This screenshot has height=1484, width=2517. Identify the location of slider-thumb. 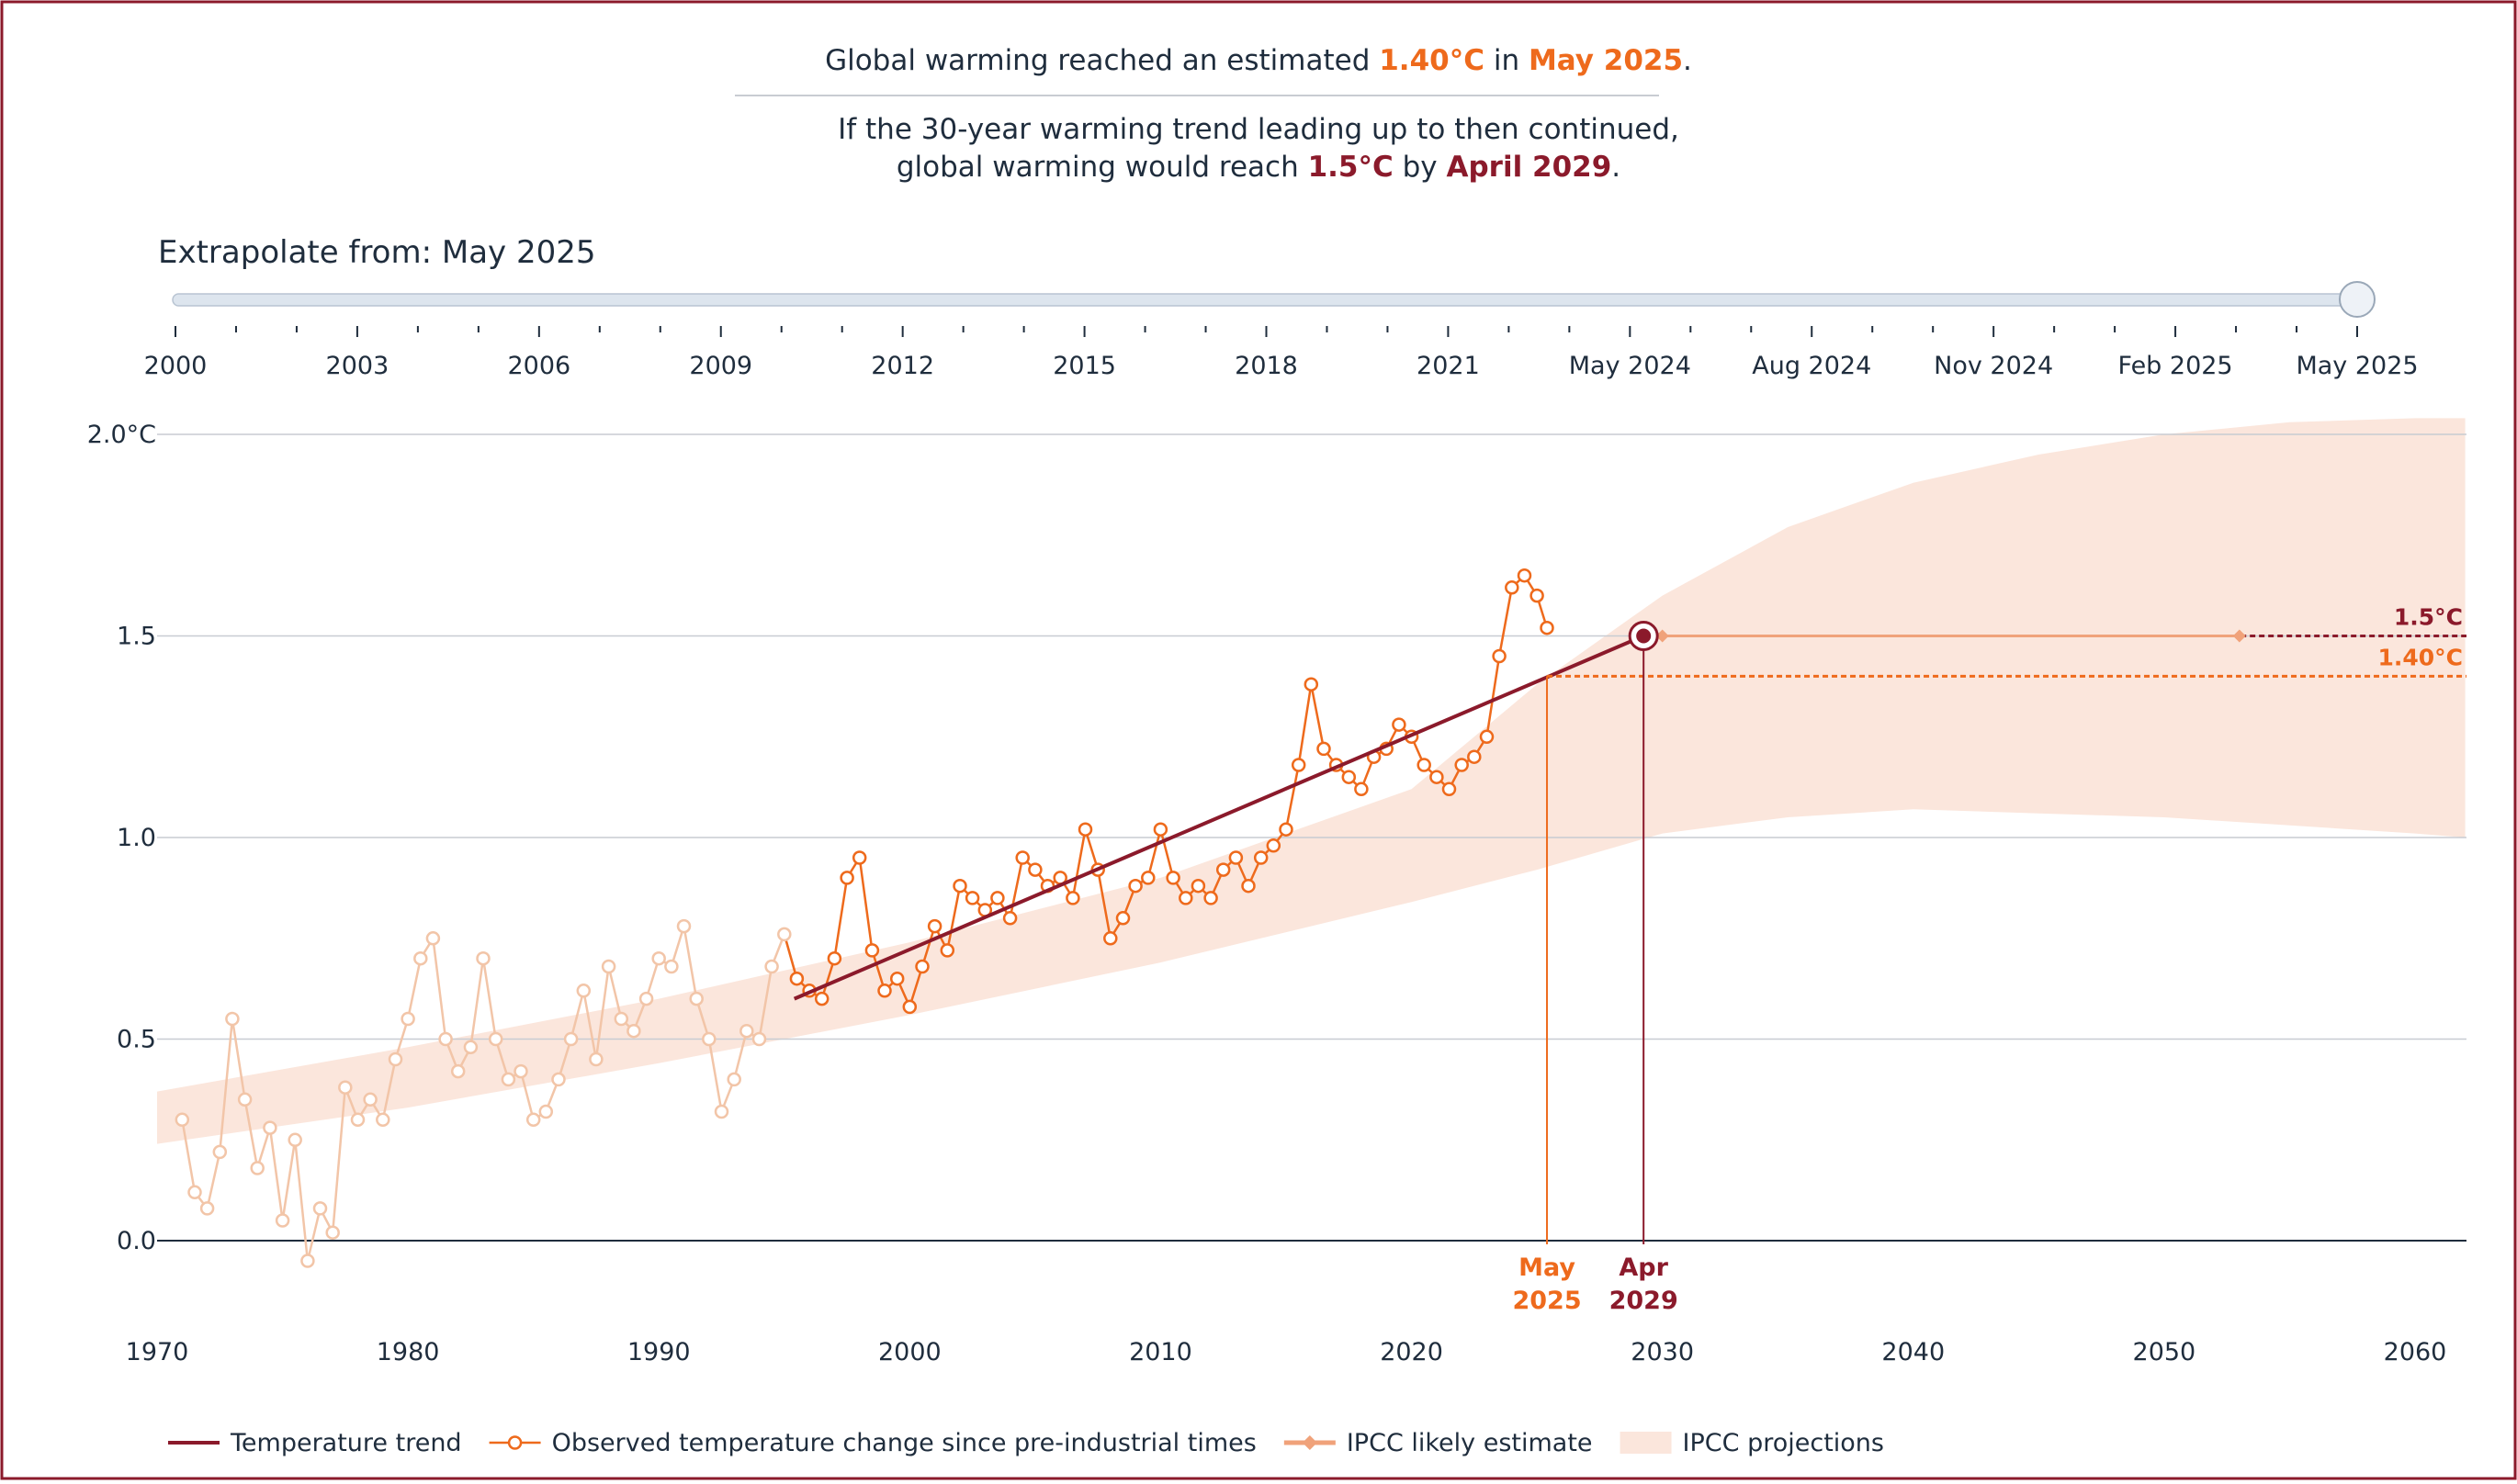
(2357, 299).